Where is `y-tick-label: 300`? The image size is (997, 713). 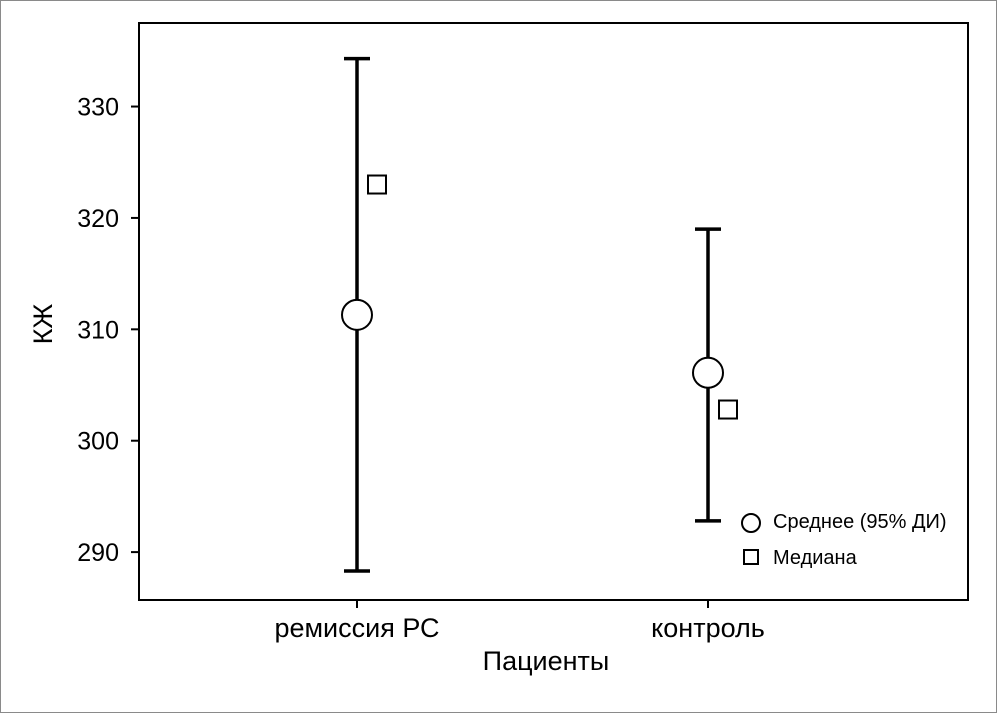 y-tick-label: 300 is located at coordinates (98, 442).